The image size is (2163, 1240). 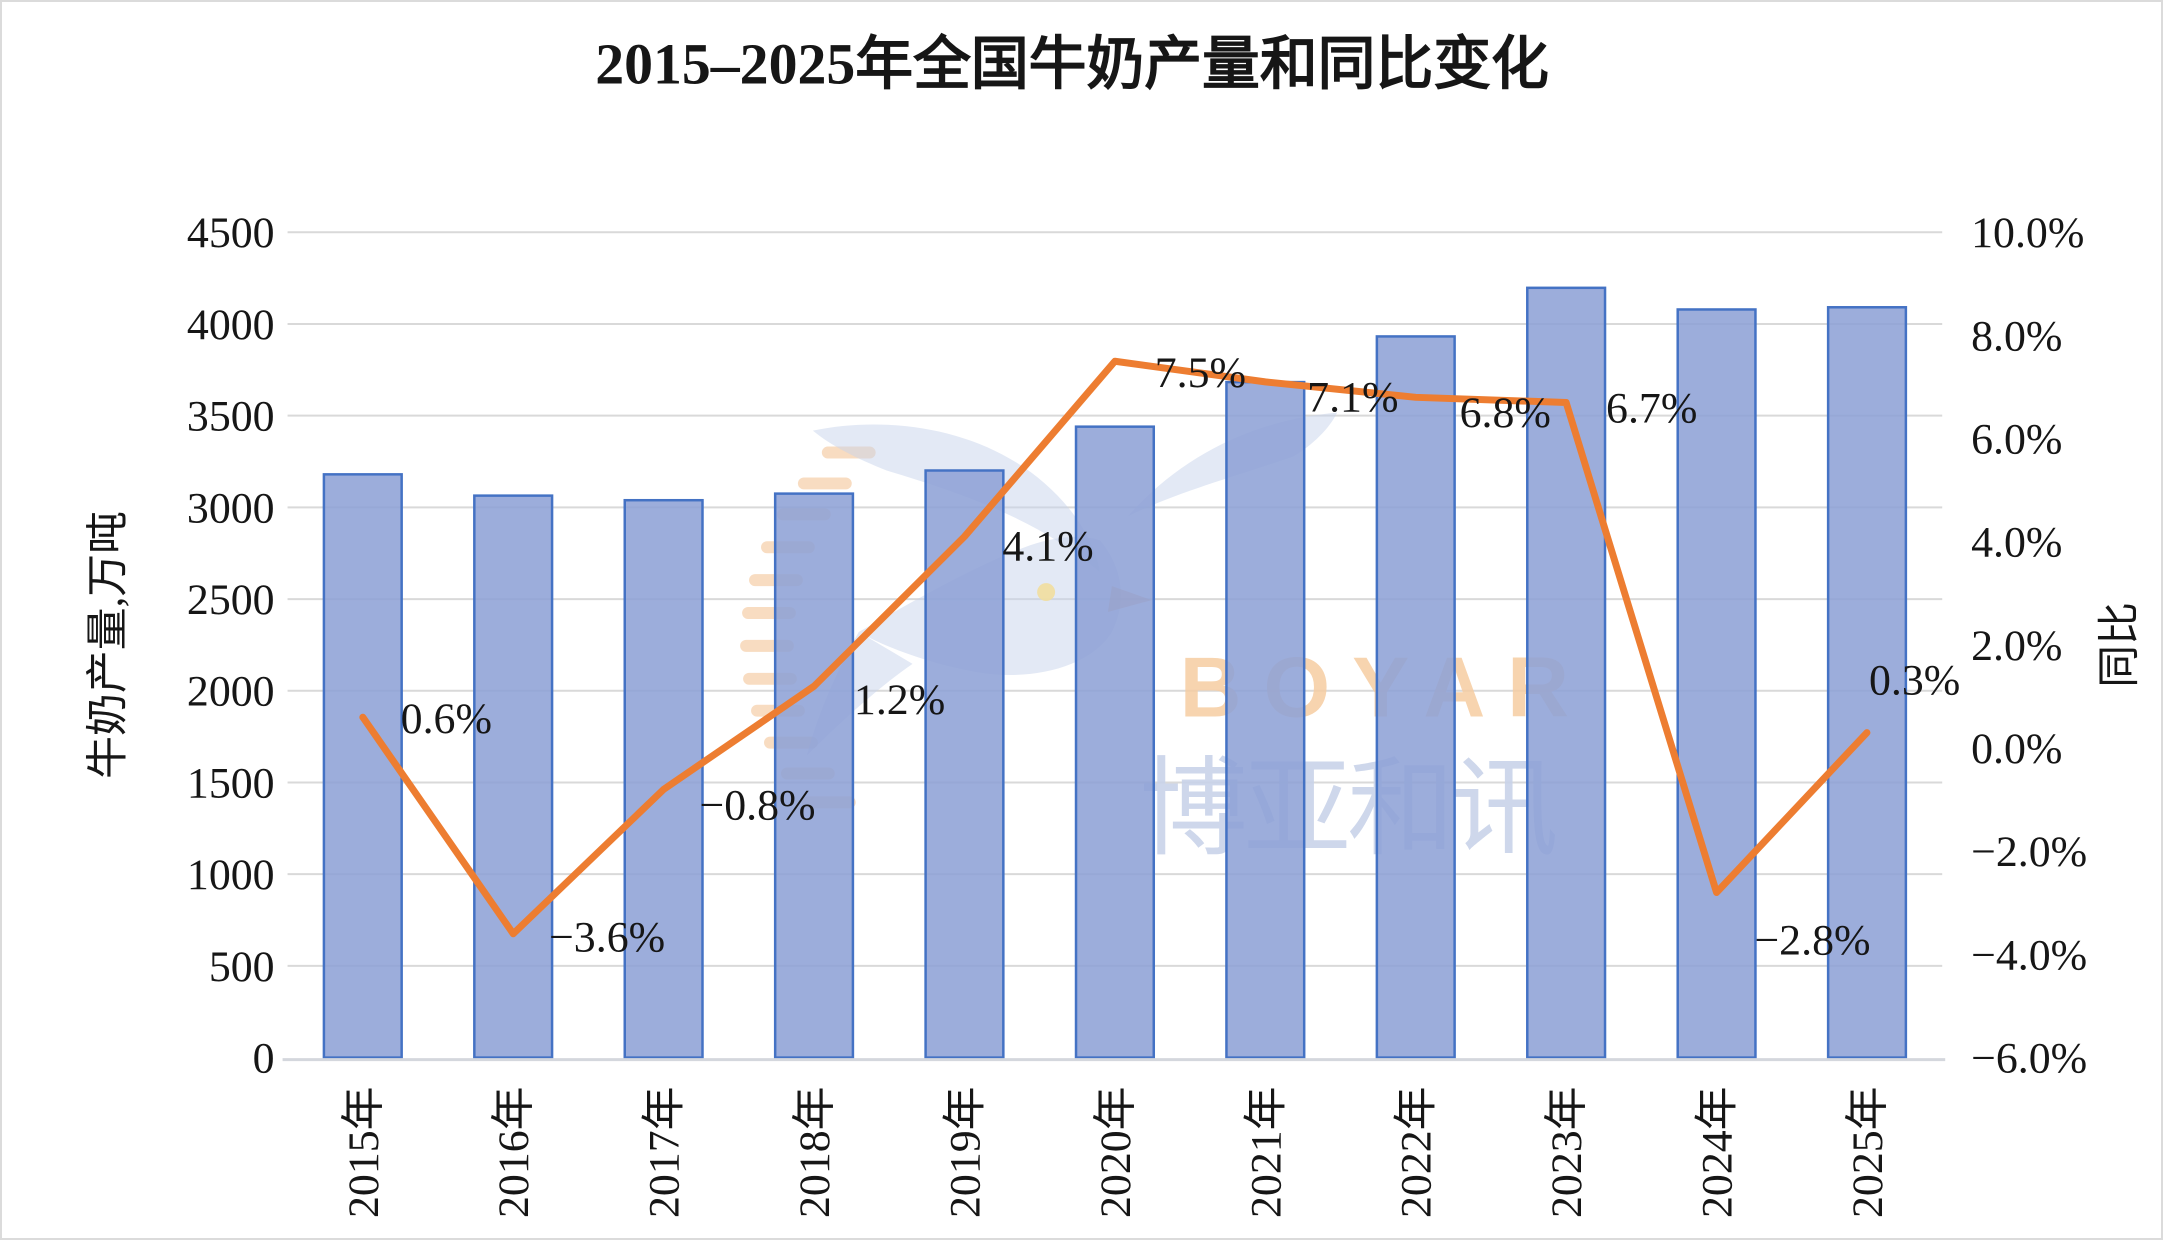 What do you see at coordinates (231, 692) in the screenshot?
I see `left-axis-tick: 2000` at bounding box center [231, 692].